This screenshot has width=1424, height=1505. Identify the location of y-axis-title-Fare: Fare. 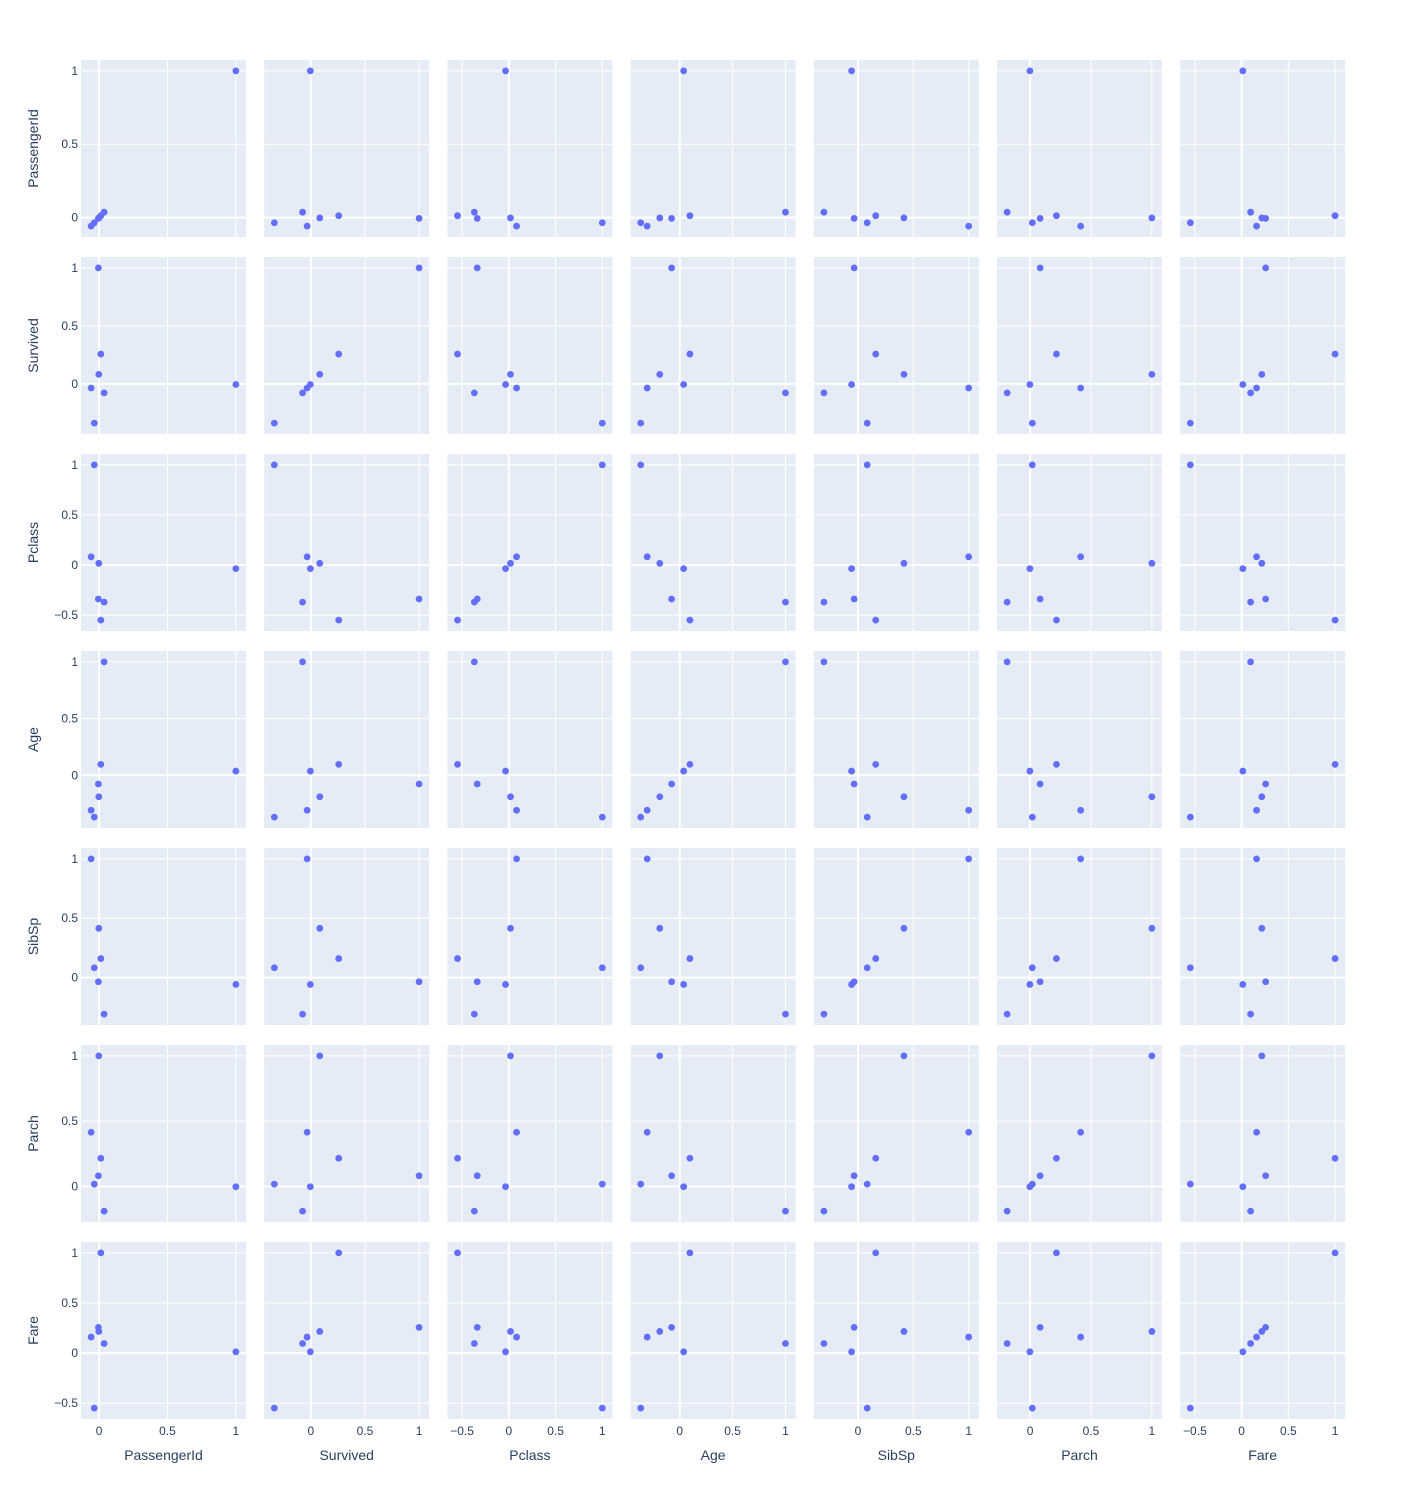
(33, 1330).